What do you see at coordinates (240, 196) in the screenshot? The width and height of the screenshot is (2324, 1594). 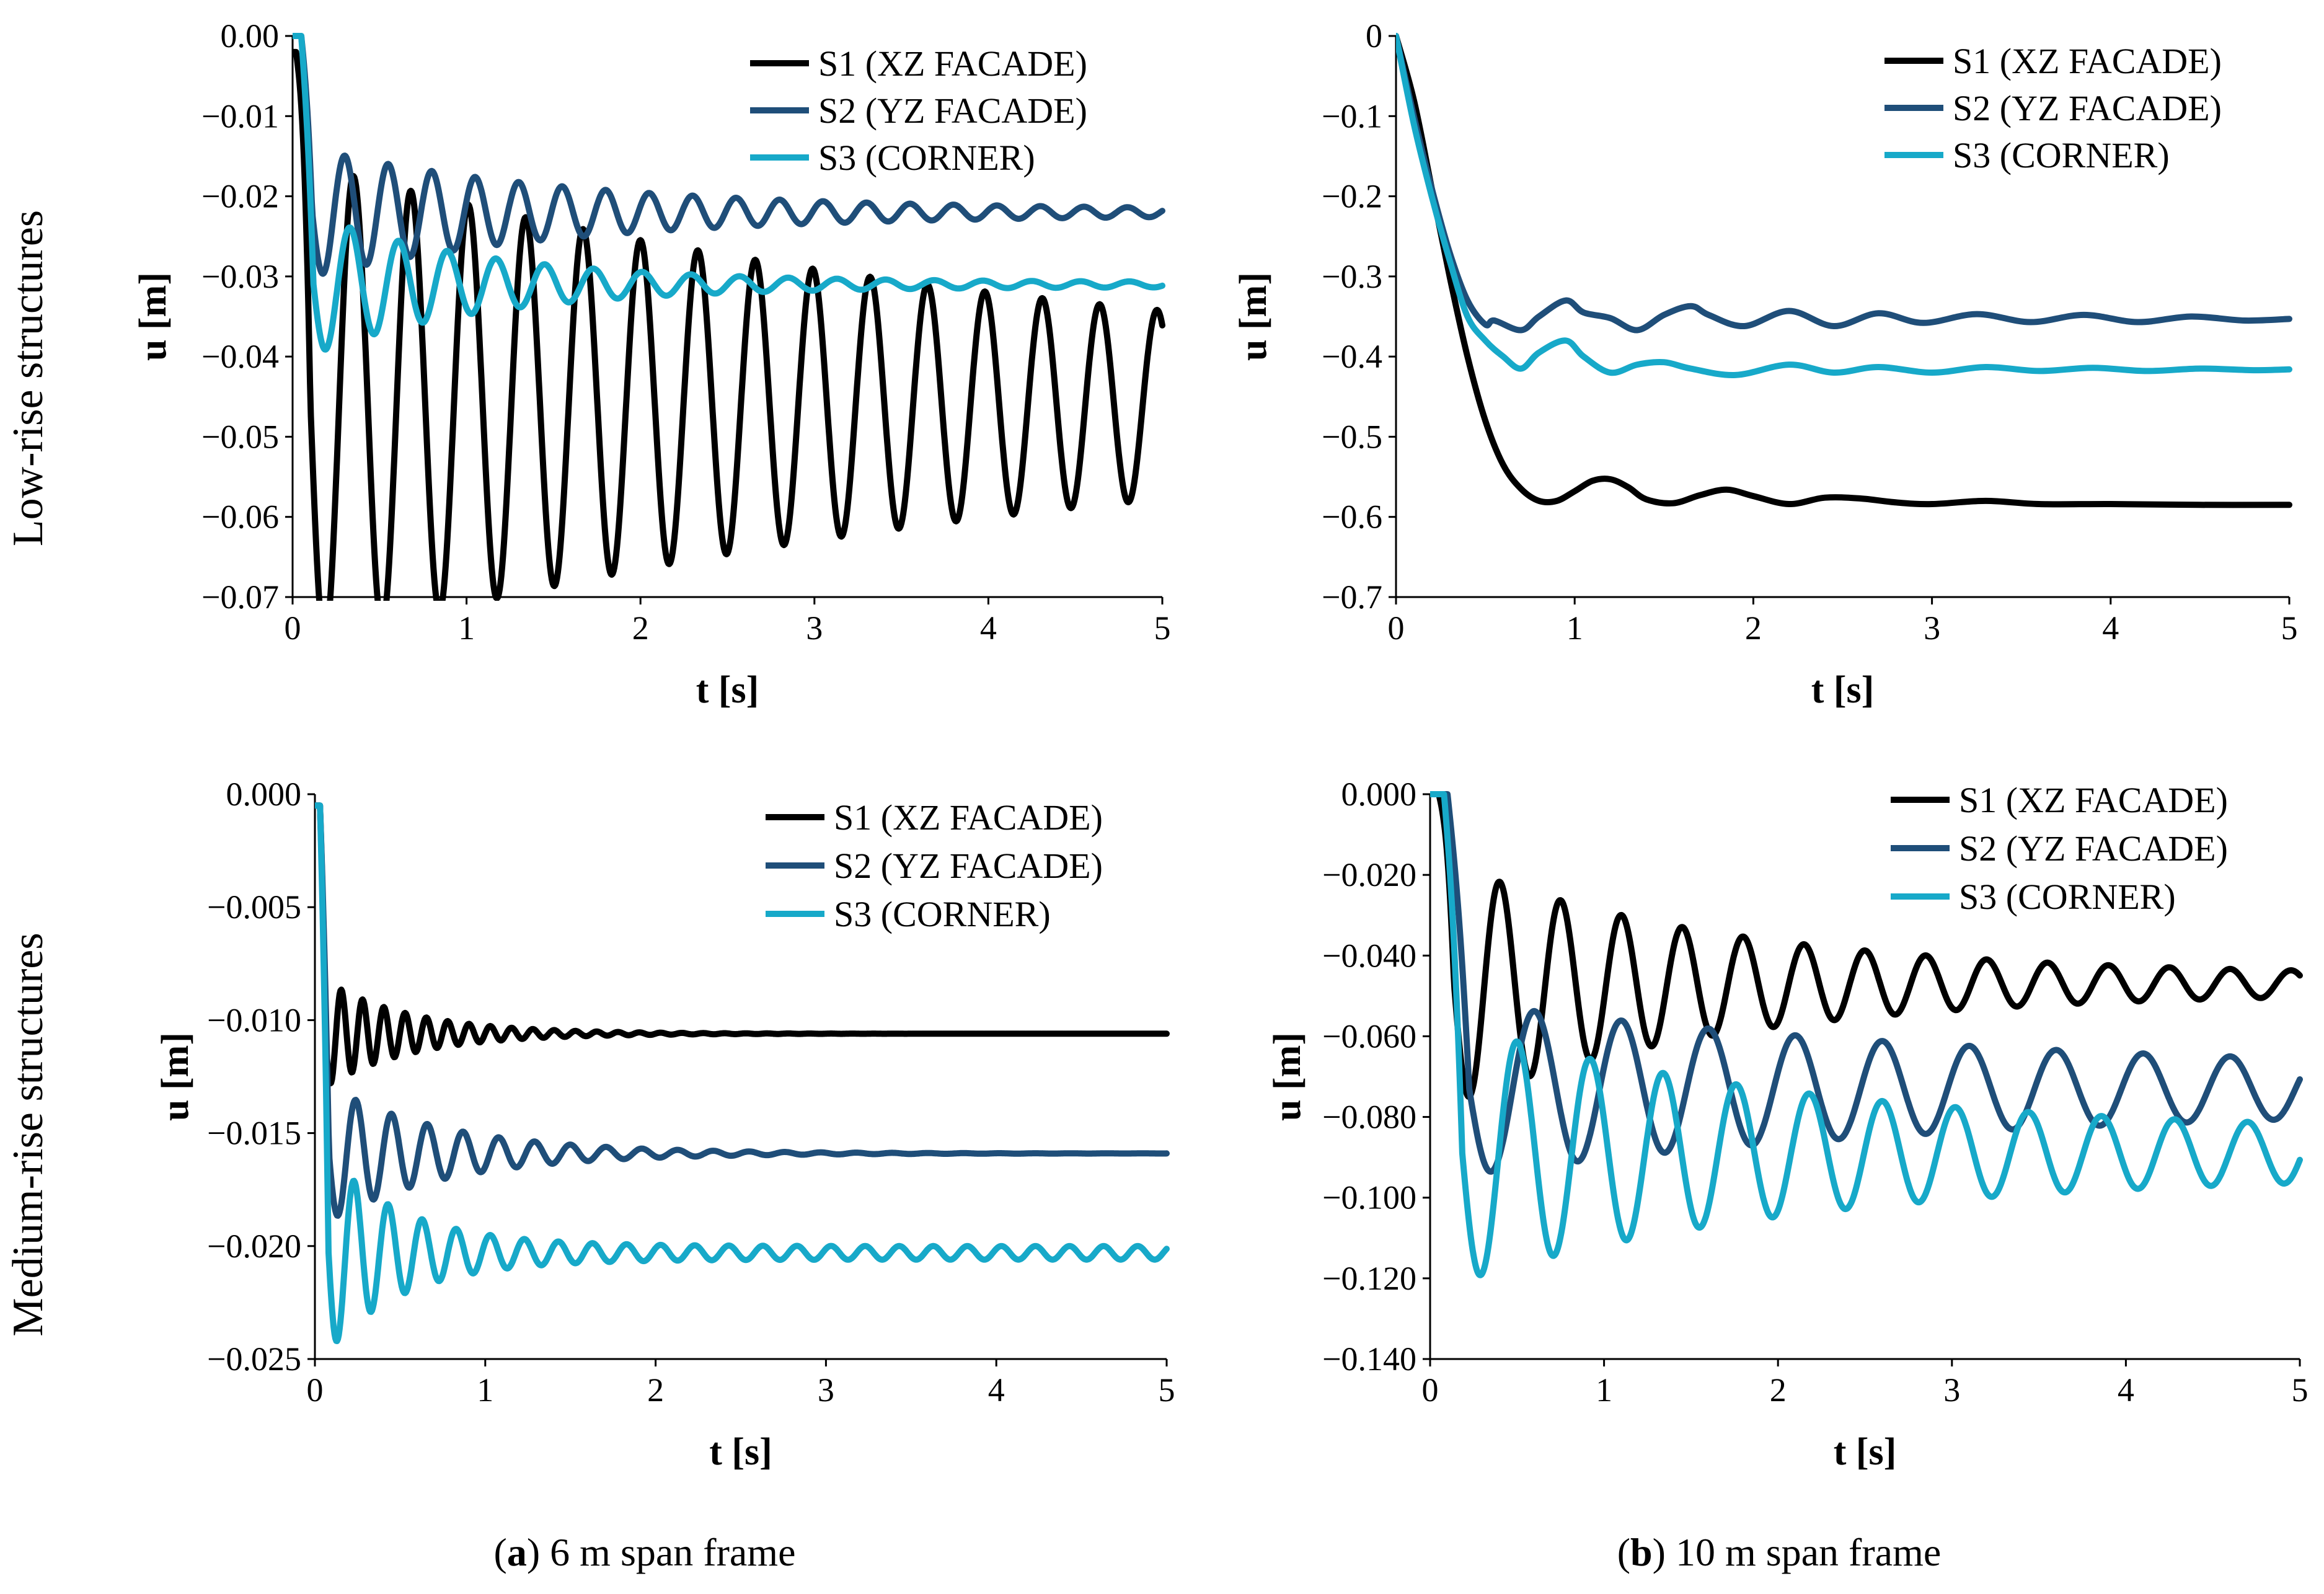 I see `y-tick-label: −0.02` at bounding box center [240, 196].